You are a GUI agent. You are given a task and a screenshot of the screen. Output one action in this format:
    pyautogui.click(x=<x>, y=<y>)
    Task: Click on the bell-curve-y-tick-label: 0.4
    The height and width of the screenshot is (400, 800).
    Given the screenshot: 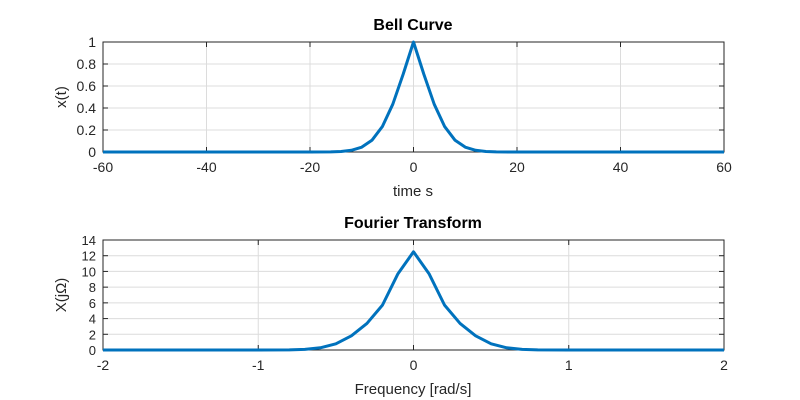 What is the action you would take?
    pyautogui.click(x=87, y=108)
    